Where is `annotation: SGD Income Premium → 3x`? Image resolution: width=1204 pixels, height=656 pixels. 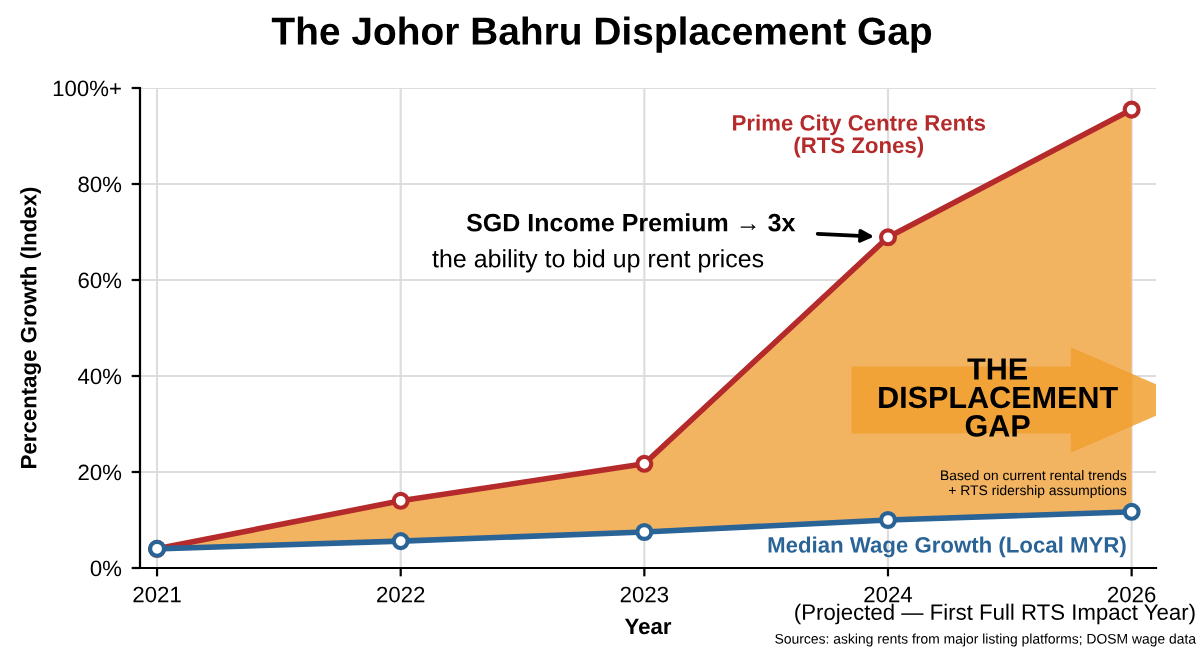 annotation: SGD Income Premium → 3x is located at coordinates (631, 222).